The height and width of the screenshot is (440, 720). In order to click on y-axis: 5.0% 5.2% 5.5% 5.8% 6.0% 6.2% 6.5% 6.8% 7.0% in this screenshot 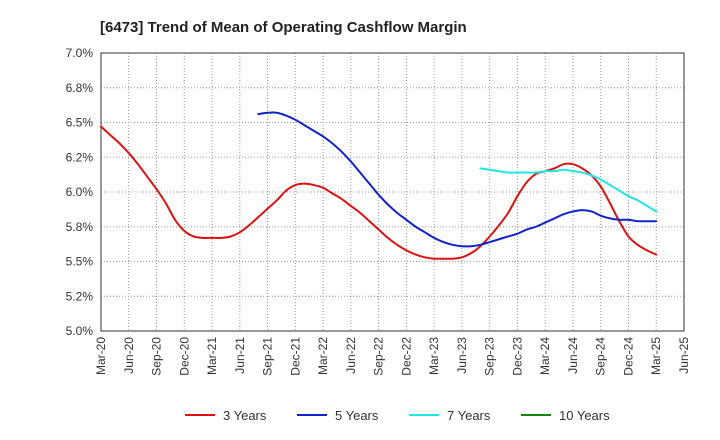, I will do `click(80, 192)`.